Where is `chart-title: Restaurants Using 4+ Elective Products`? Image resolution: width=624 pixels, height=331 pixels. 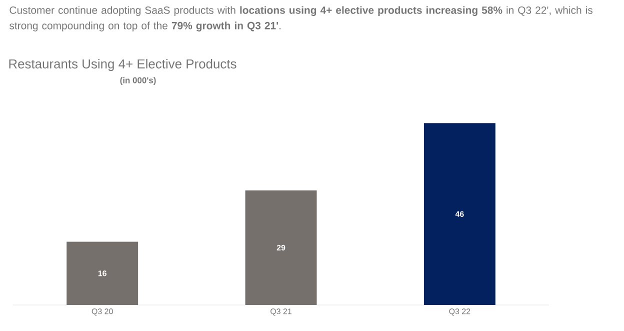
chart-title: Restaurants Using 4+ Elective Products is located at coordinates (122, 65).